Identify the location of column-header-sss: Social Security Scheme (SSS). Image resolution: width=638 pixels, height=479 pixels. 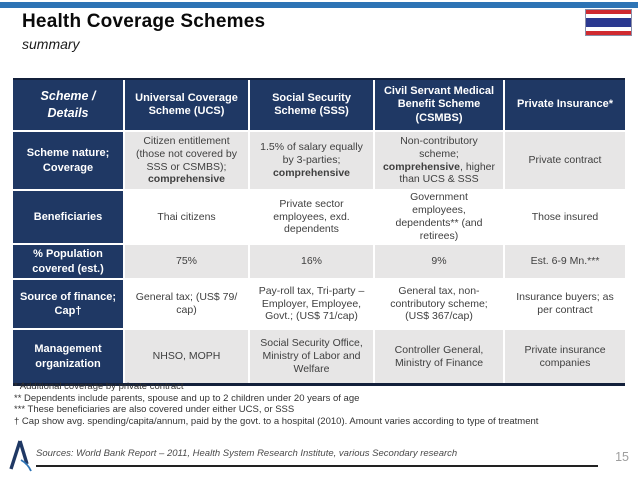
(311, 105).